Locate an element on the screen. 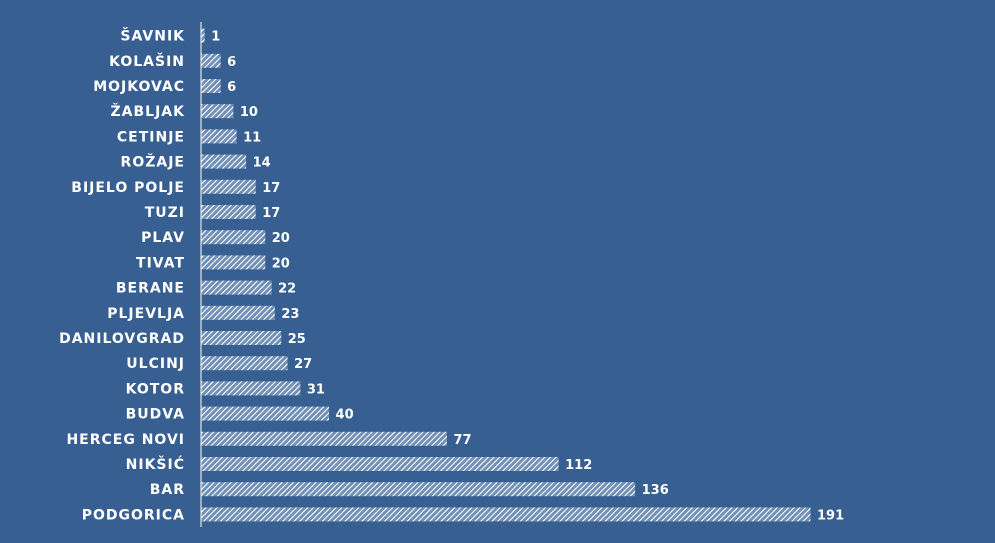 The image size is (995, 543). category-label: DANILOVGRAD is located at coordinates (122, 339).